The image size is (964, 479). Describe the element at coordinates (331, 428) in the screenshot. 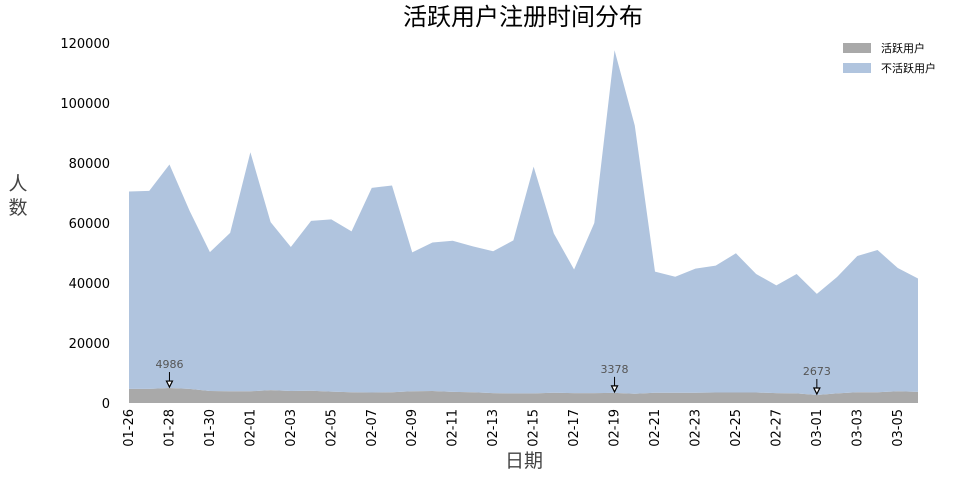

I see `x-tick-label: 02-05` at that location.